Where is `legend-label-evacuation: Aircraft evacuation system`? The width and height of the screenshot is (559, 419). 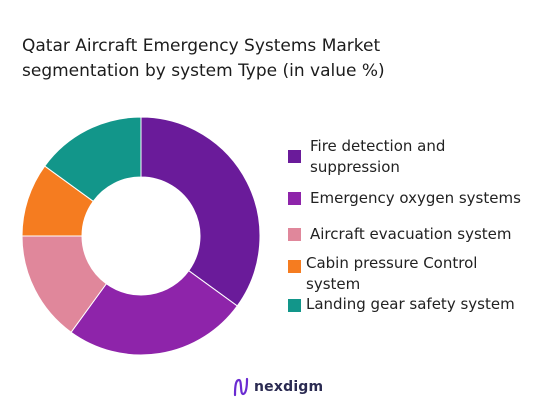 legend-label-evacuation: Aircraft evacuation system is located at coordinates (411, 234).